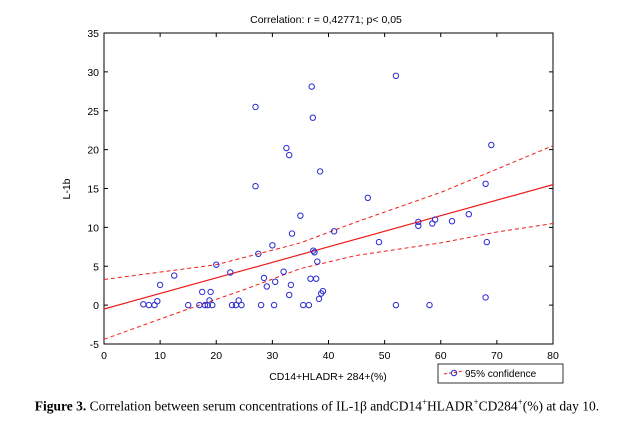 The height and width of the screenshot is (423, 634). Describe the element at coordinates (450, 406) in the screenshot. I see `caption-text-hladr: HLADR` at that location.